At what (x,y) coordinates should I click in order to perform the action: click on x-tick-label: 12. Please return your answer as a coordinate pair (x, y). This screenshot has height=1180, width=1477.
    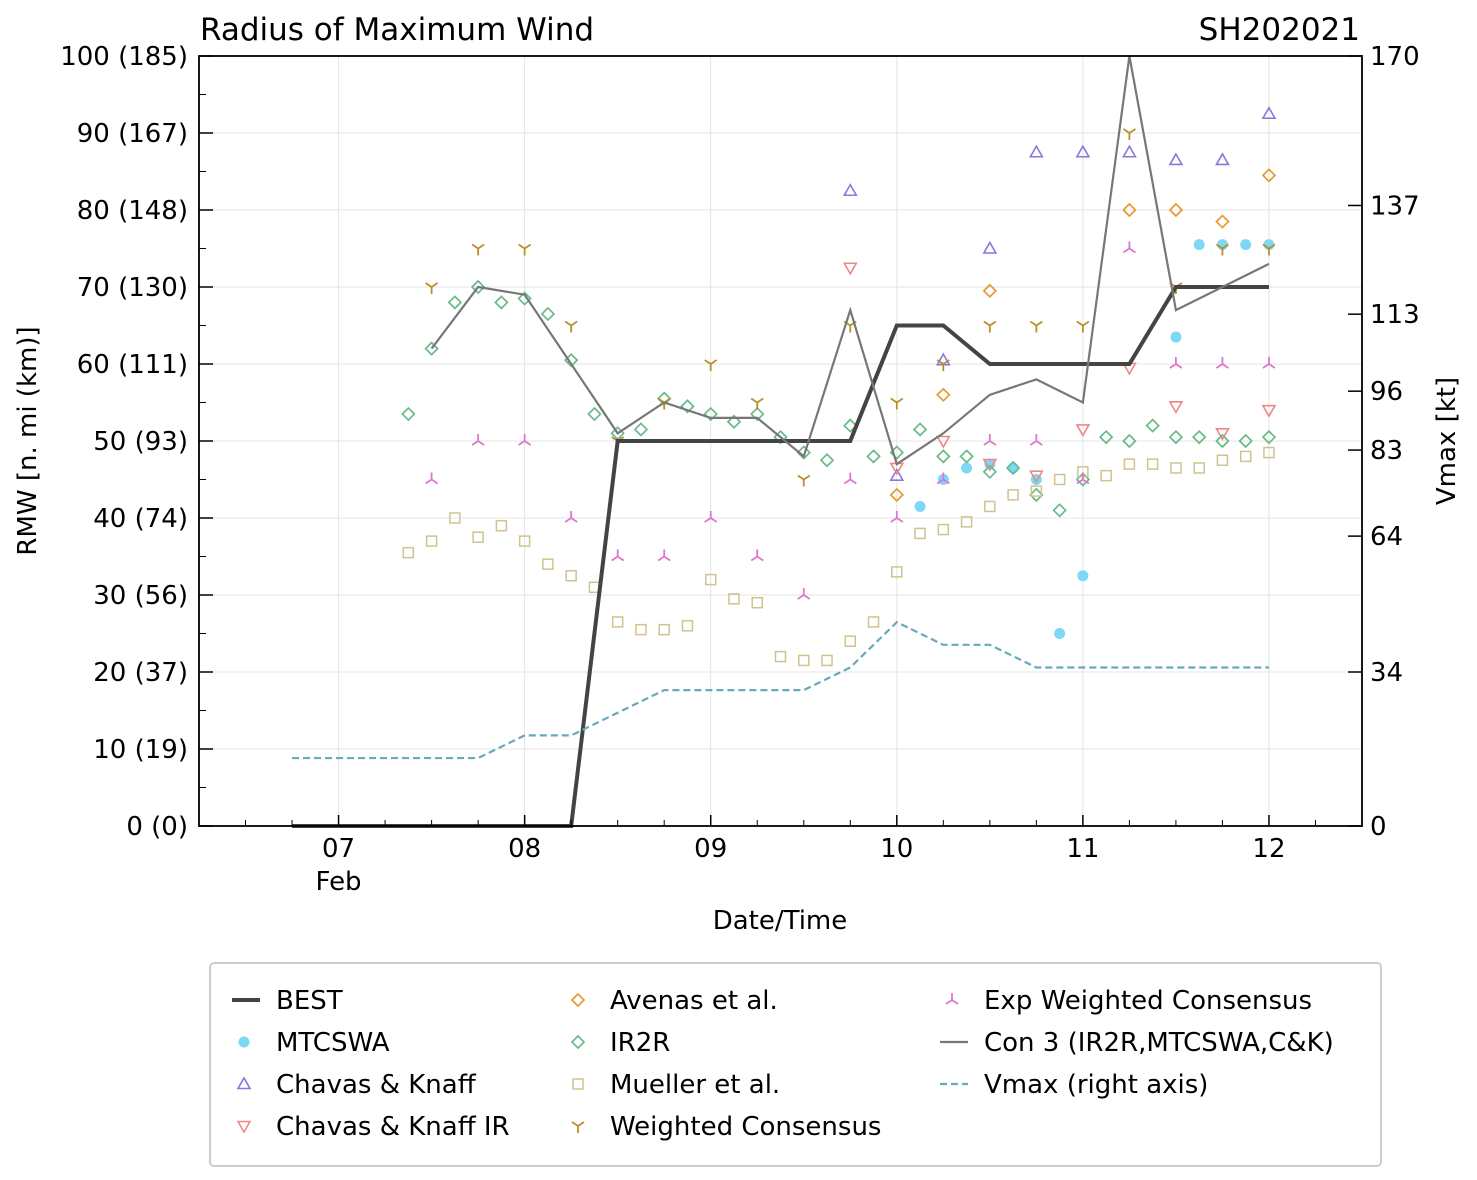
    Looking at the image, I should click on (1268, 849).